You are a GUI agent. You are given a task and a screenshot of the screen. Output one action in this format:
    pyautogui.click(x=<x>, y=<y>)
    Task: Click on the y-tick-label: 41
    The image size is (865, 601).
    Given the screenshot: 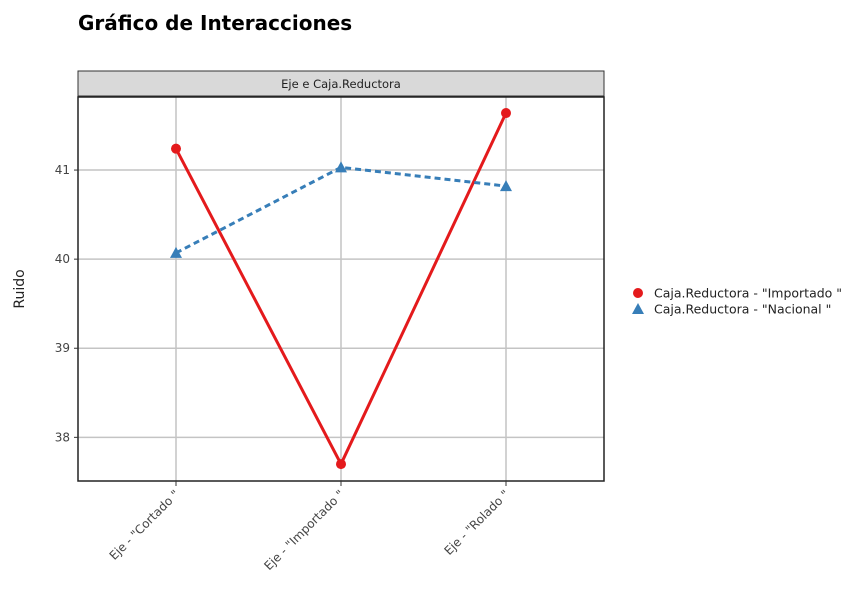 What is the action you would take?
    pyautogui.click(x=62, y=170)
    